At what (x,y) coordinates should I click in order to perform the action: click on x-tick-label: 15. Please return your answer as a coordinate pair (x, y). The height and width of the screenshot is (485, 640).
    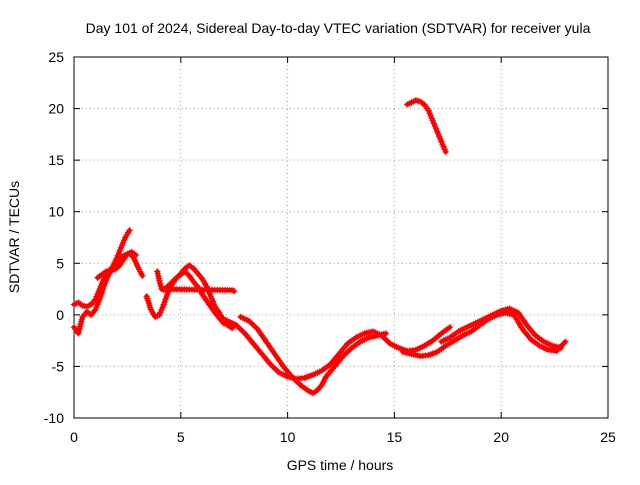
    Looking at the image, I should click on (395, 437).